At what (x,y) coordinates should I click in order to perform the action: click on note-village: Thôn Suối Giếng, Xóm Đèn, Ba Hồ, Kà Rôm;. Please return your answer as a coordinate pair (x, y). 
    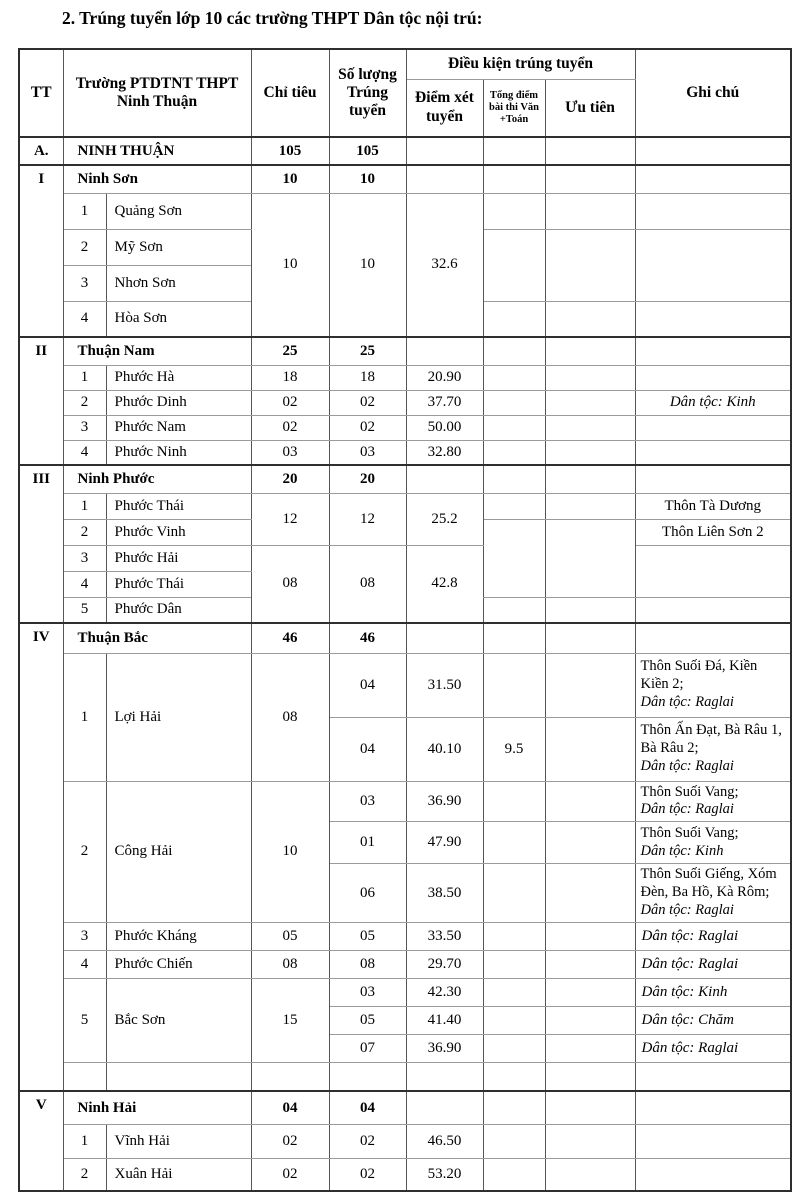
    Looking at the image, I should click on (708, 883).